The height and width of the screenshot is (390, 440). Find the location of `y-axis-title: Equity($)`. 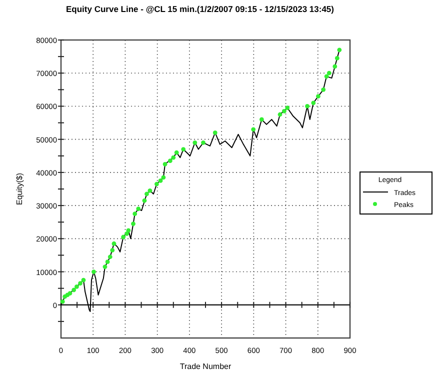

y-axis-title: Equity($) is located at coordinates (19, 189).